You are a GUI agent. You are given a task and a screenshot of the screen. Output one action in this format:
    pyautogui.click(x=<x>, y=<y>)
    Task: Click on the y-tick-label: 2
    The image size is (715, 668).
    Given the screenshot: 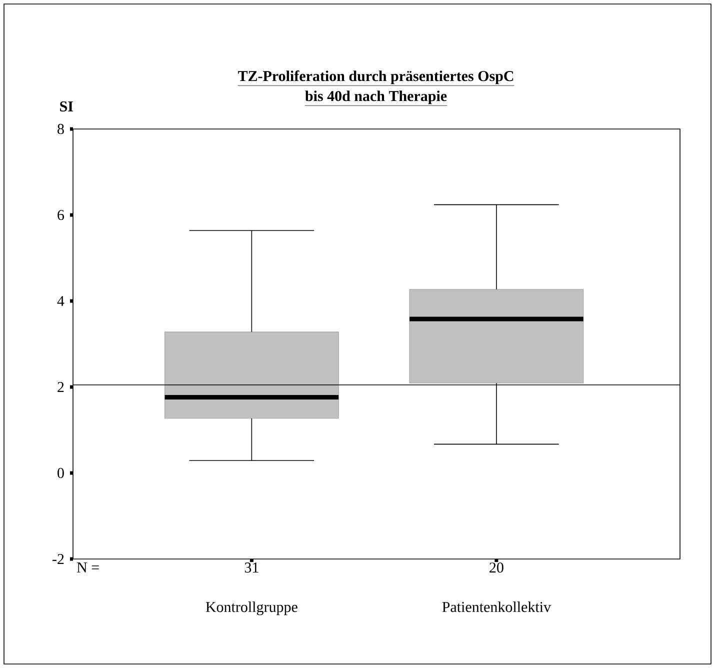 What is the action you would take?
    pyautogui.click(x=61, y=387)
    